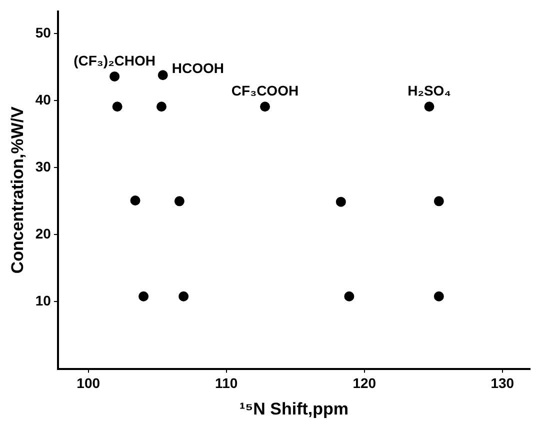  Describe the element at coordinates (43, 99) in the screenshot. I see `y-tick-label: 40` at that location.